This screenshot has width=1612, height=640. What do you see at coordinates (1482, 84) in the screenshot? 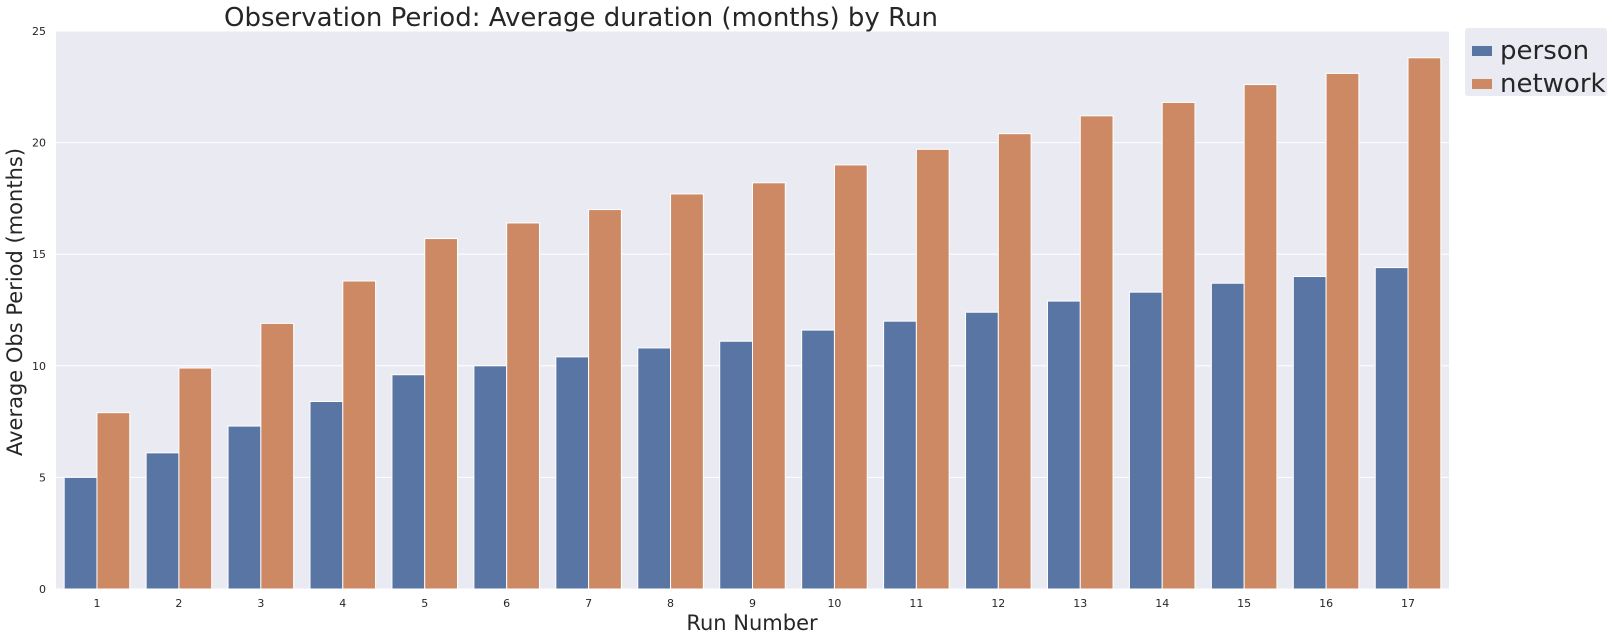
I see `legend-swatch-network` at bounding box center [1482, 84].